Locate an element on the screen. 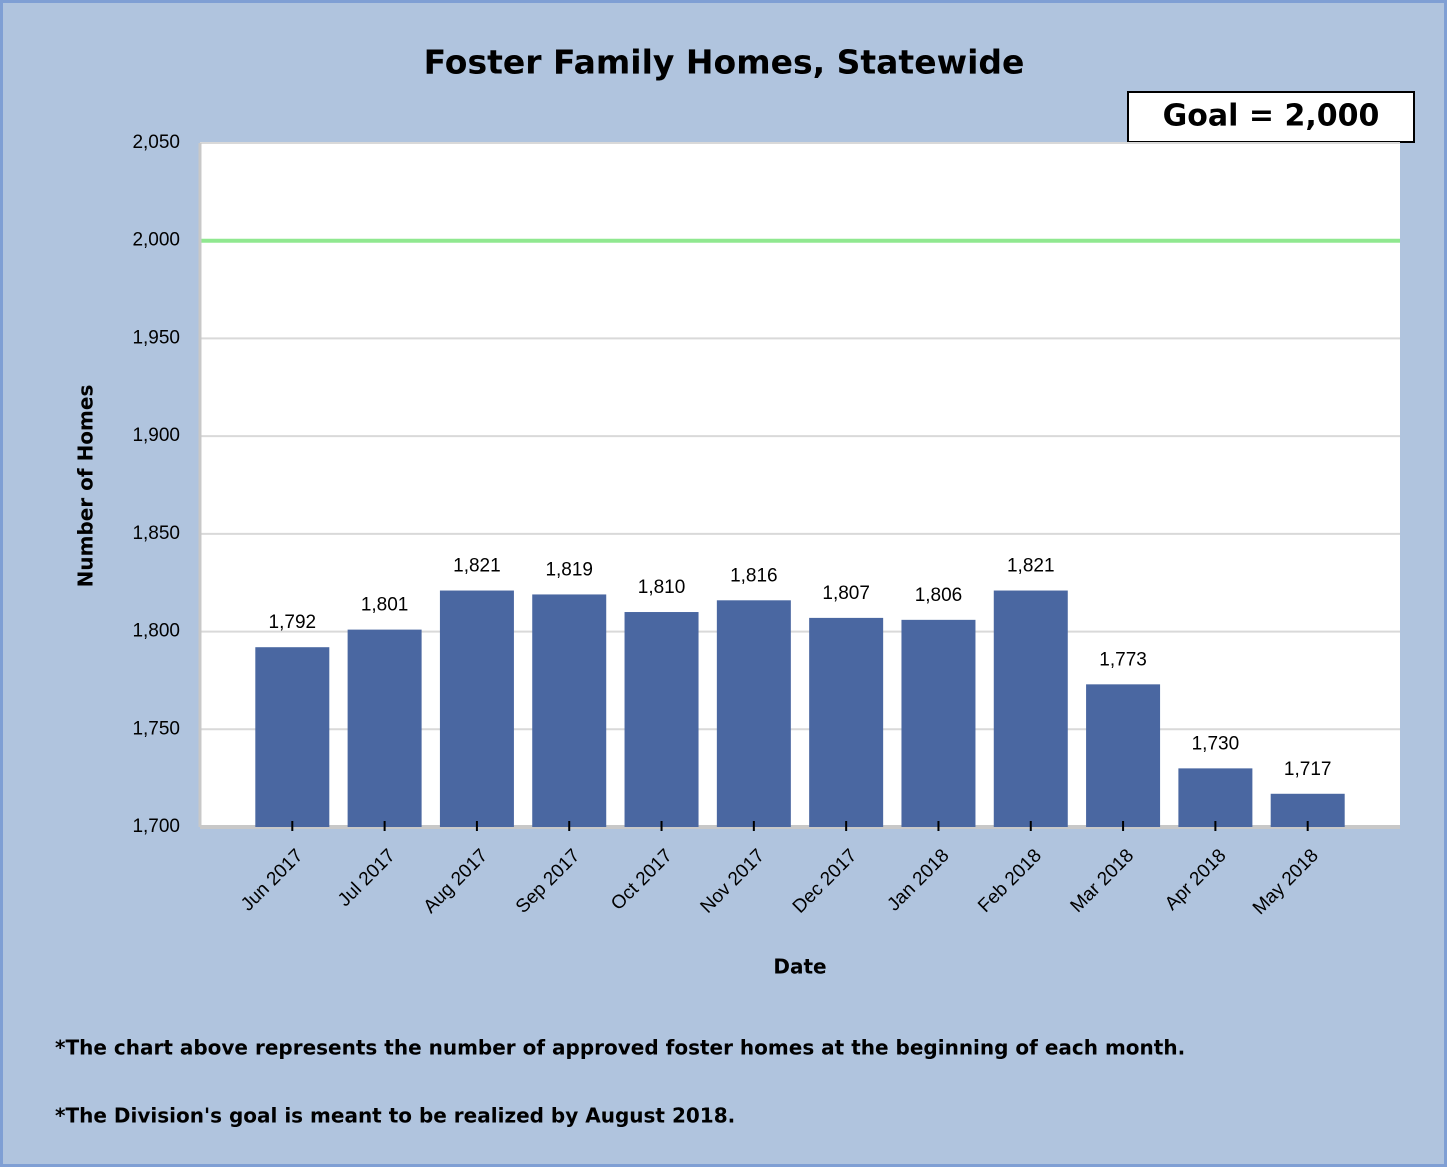  y-tick-label: 2,050 is located at coordinates (156, 142).